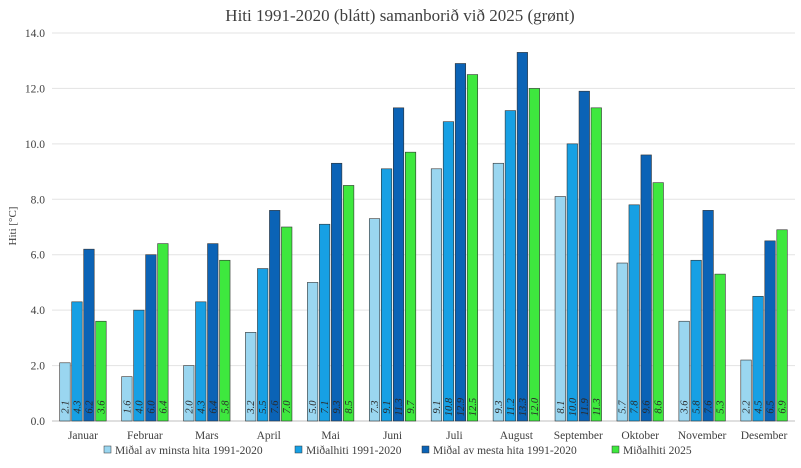 This screenshot has height=468, width=801. Describe the element at coordinates (657, 450) in the screenshot. I see `legend-label: Miðalhiti 2025` at that location.